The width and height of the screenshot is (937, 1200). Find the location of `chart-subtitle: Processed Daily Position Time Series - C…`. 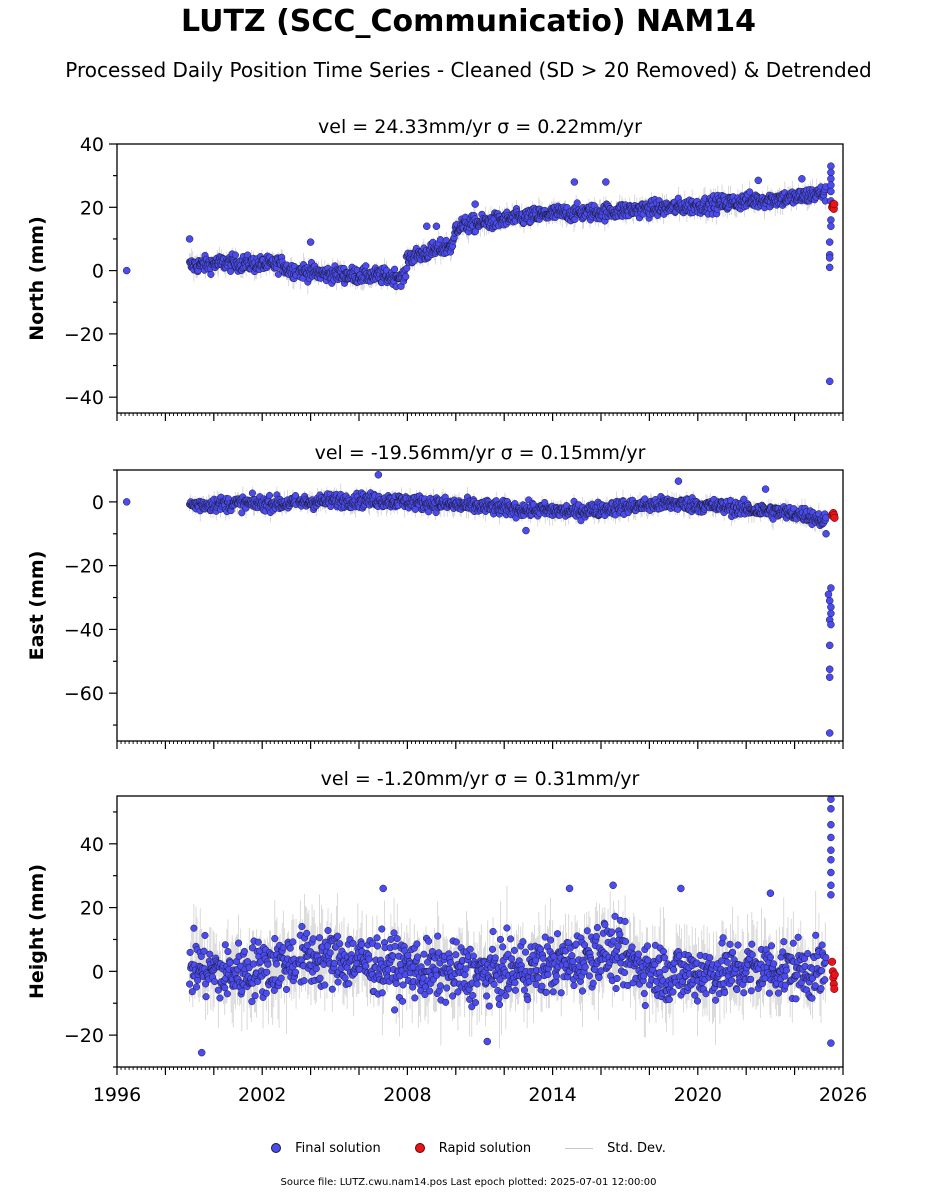

chart-subtitle: Processed Daily Position Time Series - C… is located at coordinates (468, 70).